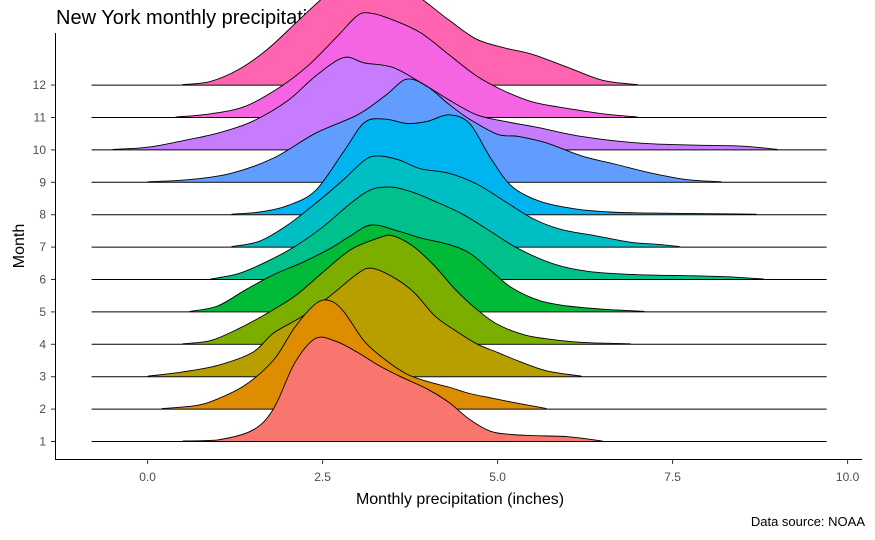 The width and height of the screenshot is (875, 540). What do you see at coordinates (322, 477) in the screenshot?
I see `x-tick-label-2.5: 2.5` at bounding box center [322, 477].